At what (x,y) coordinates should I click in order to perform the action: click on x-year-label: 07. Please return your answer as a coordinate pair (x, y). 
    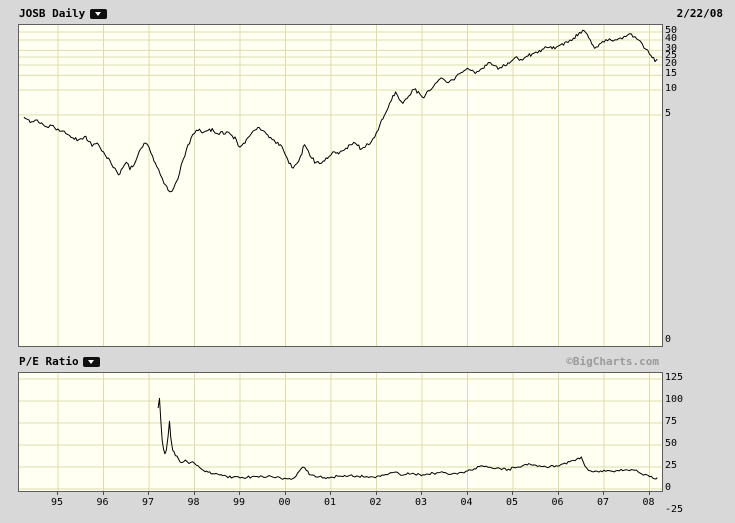
    Looking at the image, I should click on (603, 502).